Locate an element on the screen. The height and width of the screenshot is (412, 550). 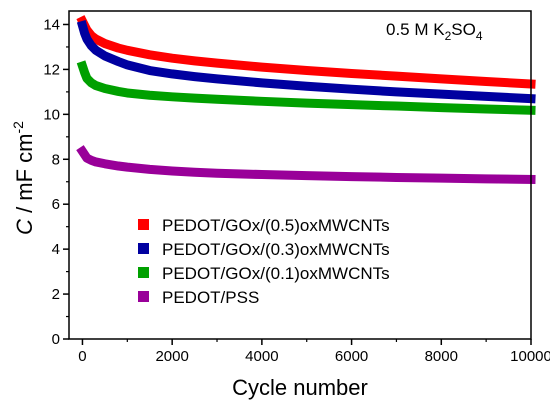
x-tick-label: 4000 is located at coordinates (261, 356).